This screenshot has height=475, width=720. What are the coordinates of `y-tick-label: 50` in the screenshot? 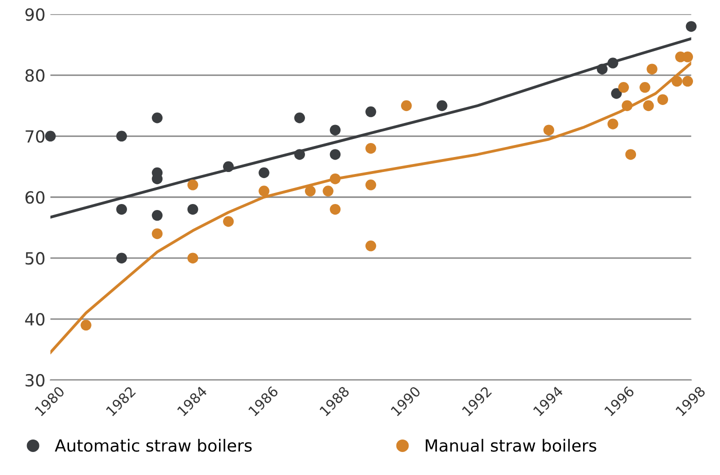 It's located at (35, 258).